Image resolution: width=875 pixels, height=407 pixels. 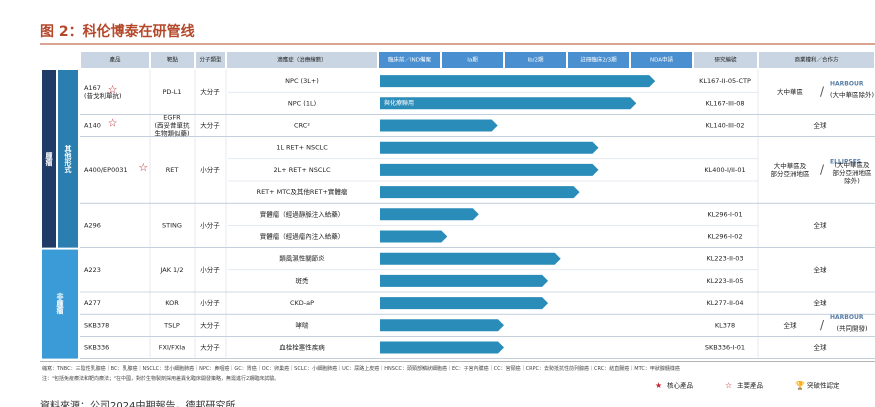 What do you see at coordinates (172, 170) in the screenshot?
I see `target: RET` at bounding box center [172, 170].